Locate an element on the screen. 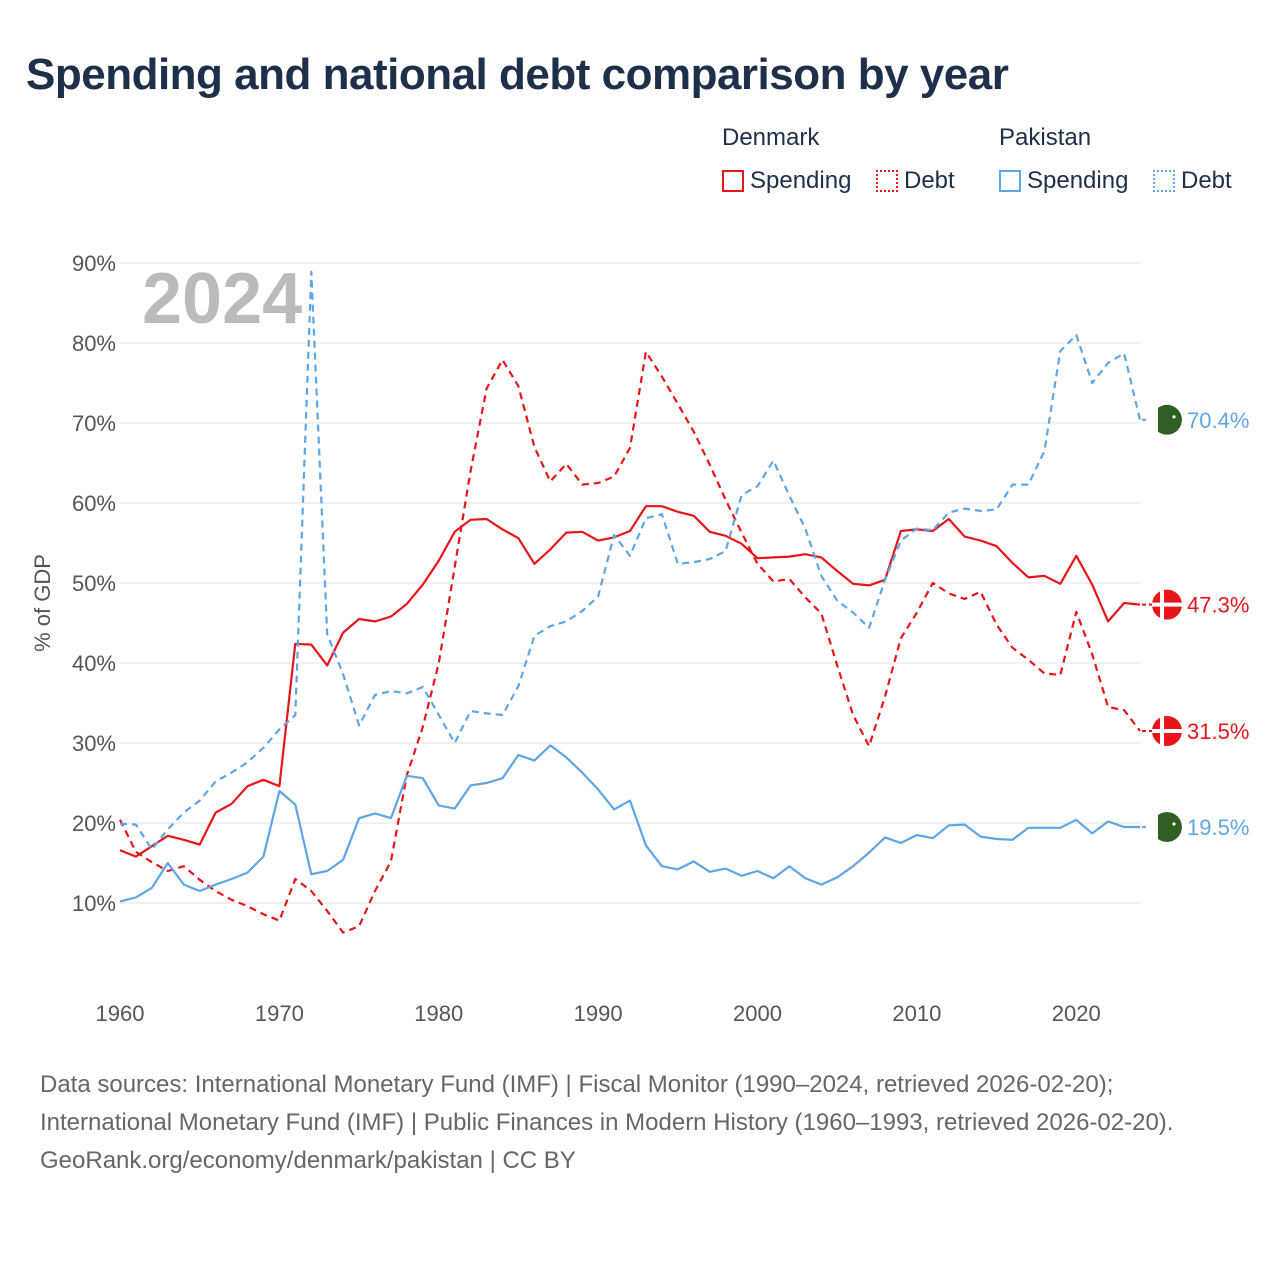 This screenshot has width=1280, height=1280. y-tick-label: 70% is located at coordinates (94, 423).